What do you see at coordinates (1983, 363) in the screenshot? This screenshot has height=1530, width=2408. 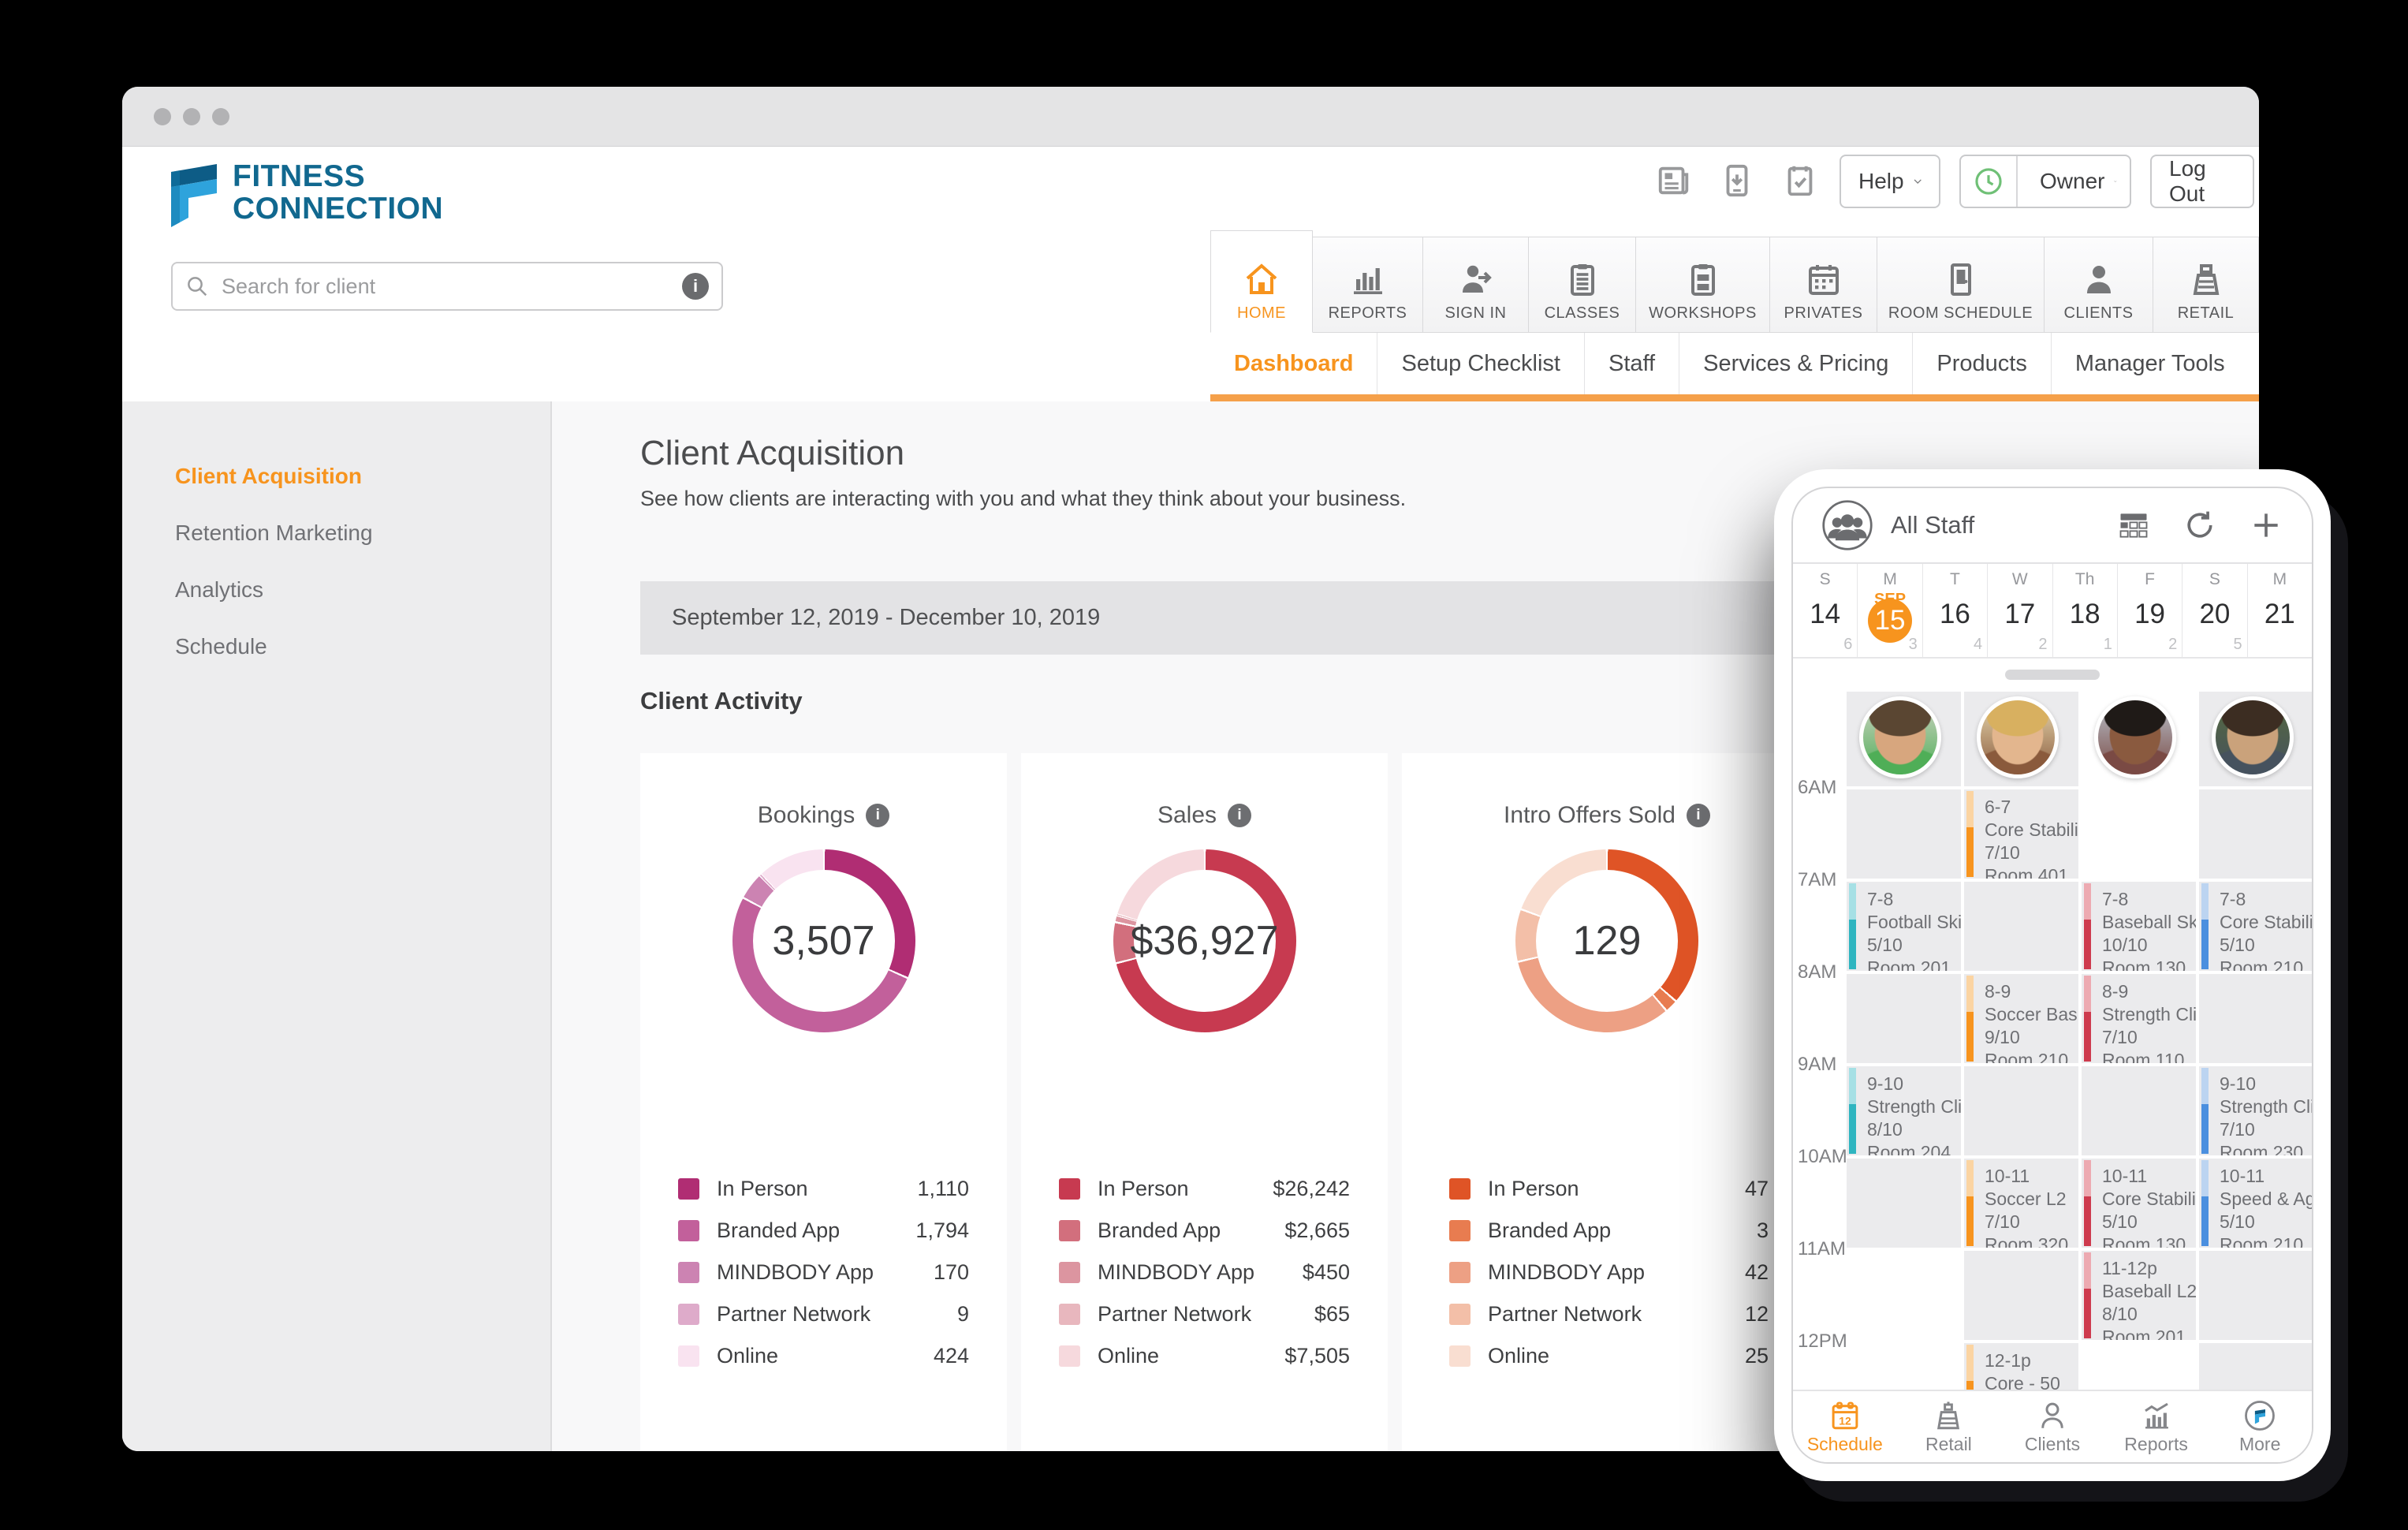 I see `subnav-products: Products` at bounding box center [1983, 363].